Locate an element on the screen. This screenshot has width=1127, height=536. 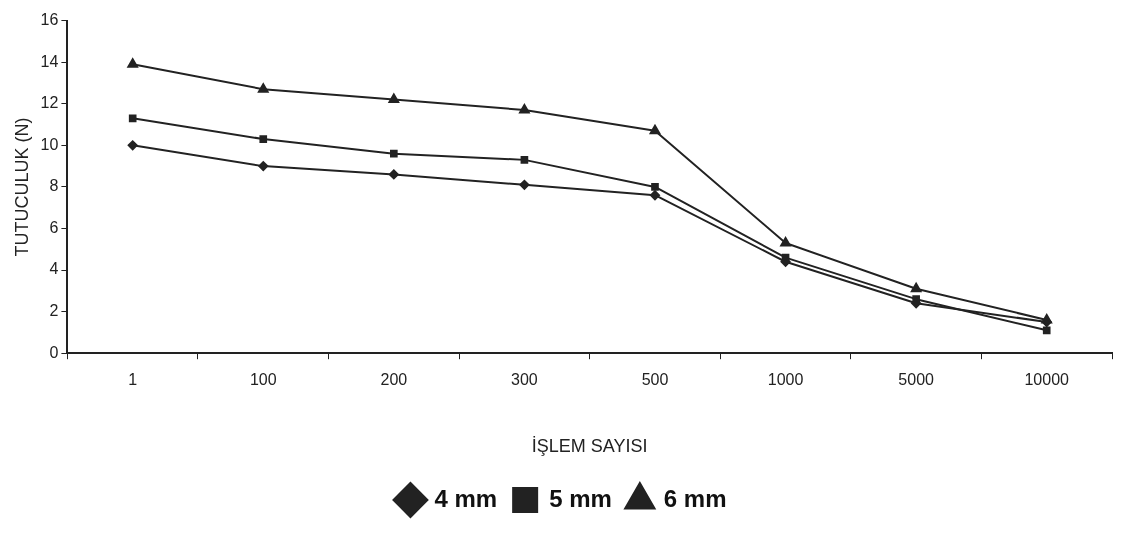
x-tick-label: 300 is located at coordinates (524, 380).